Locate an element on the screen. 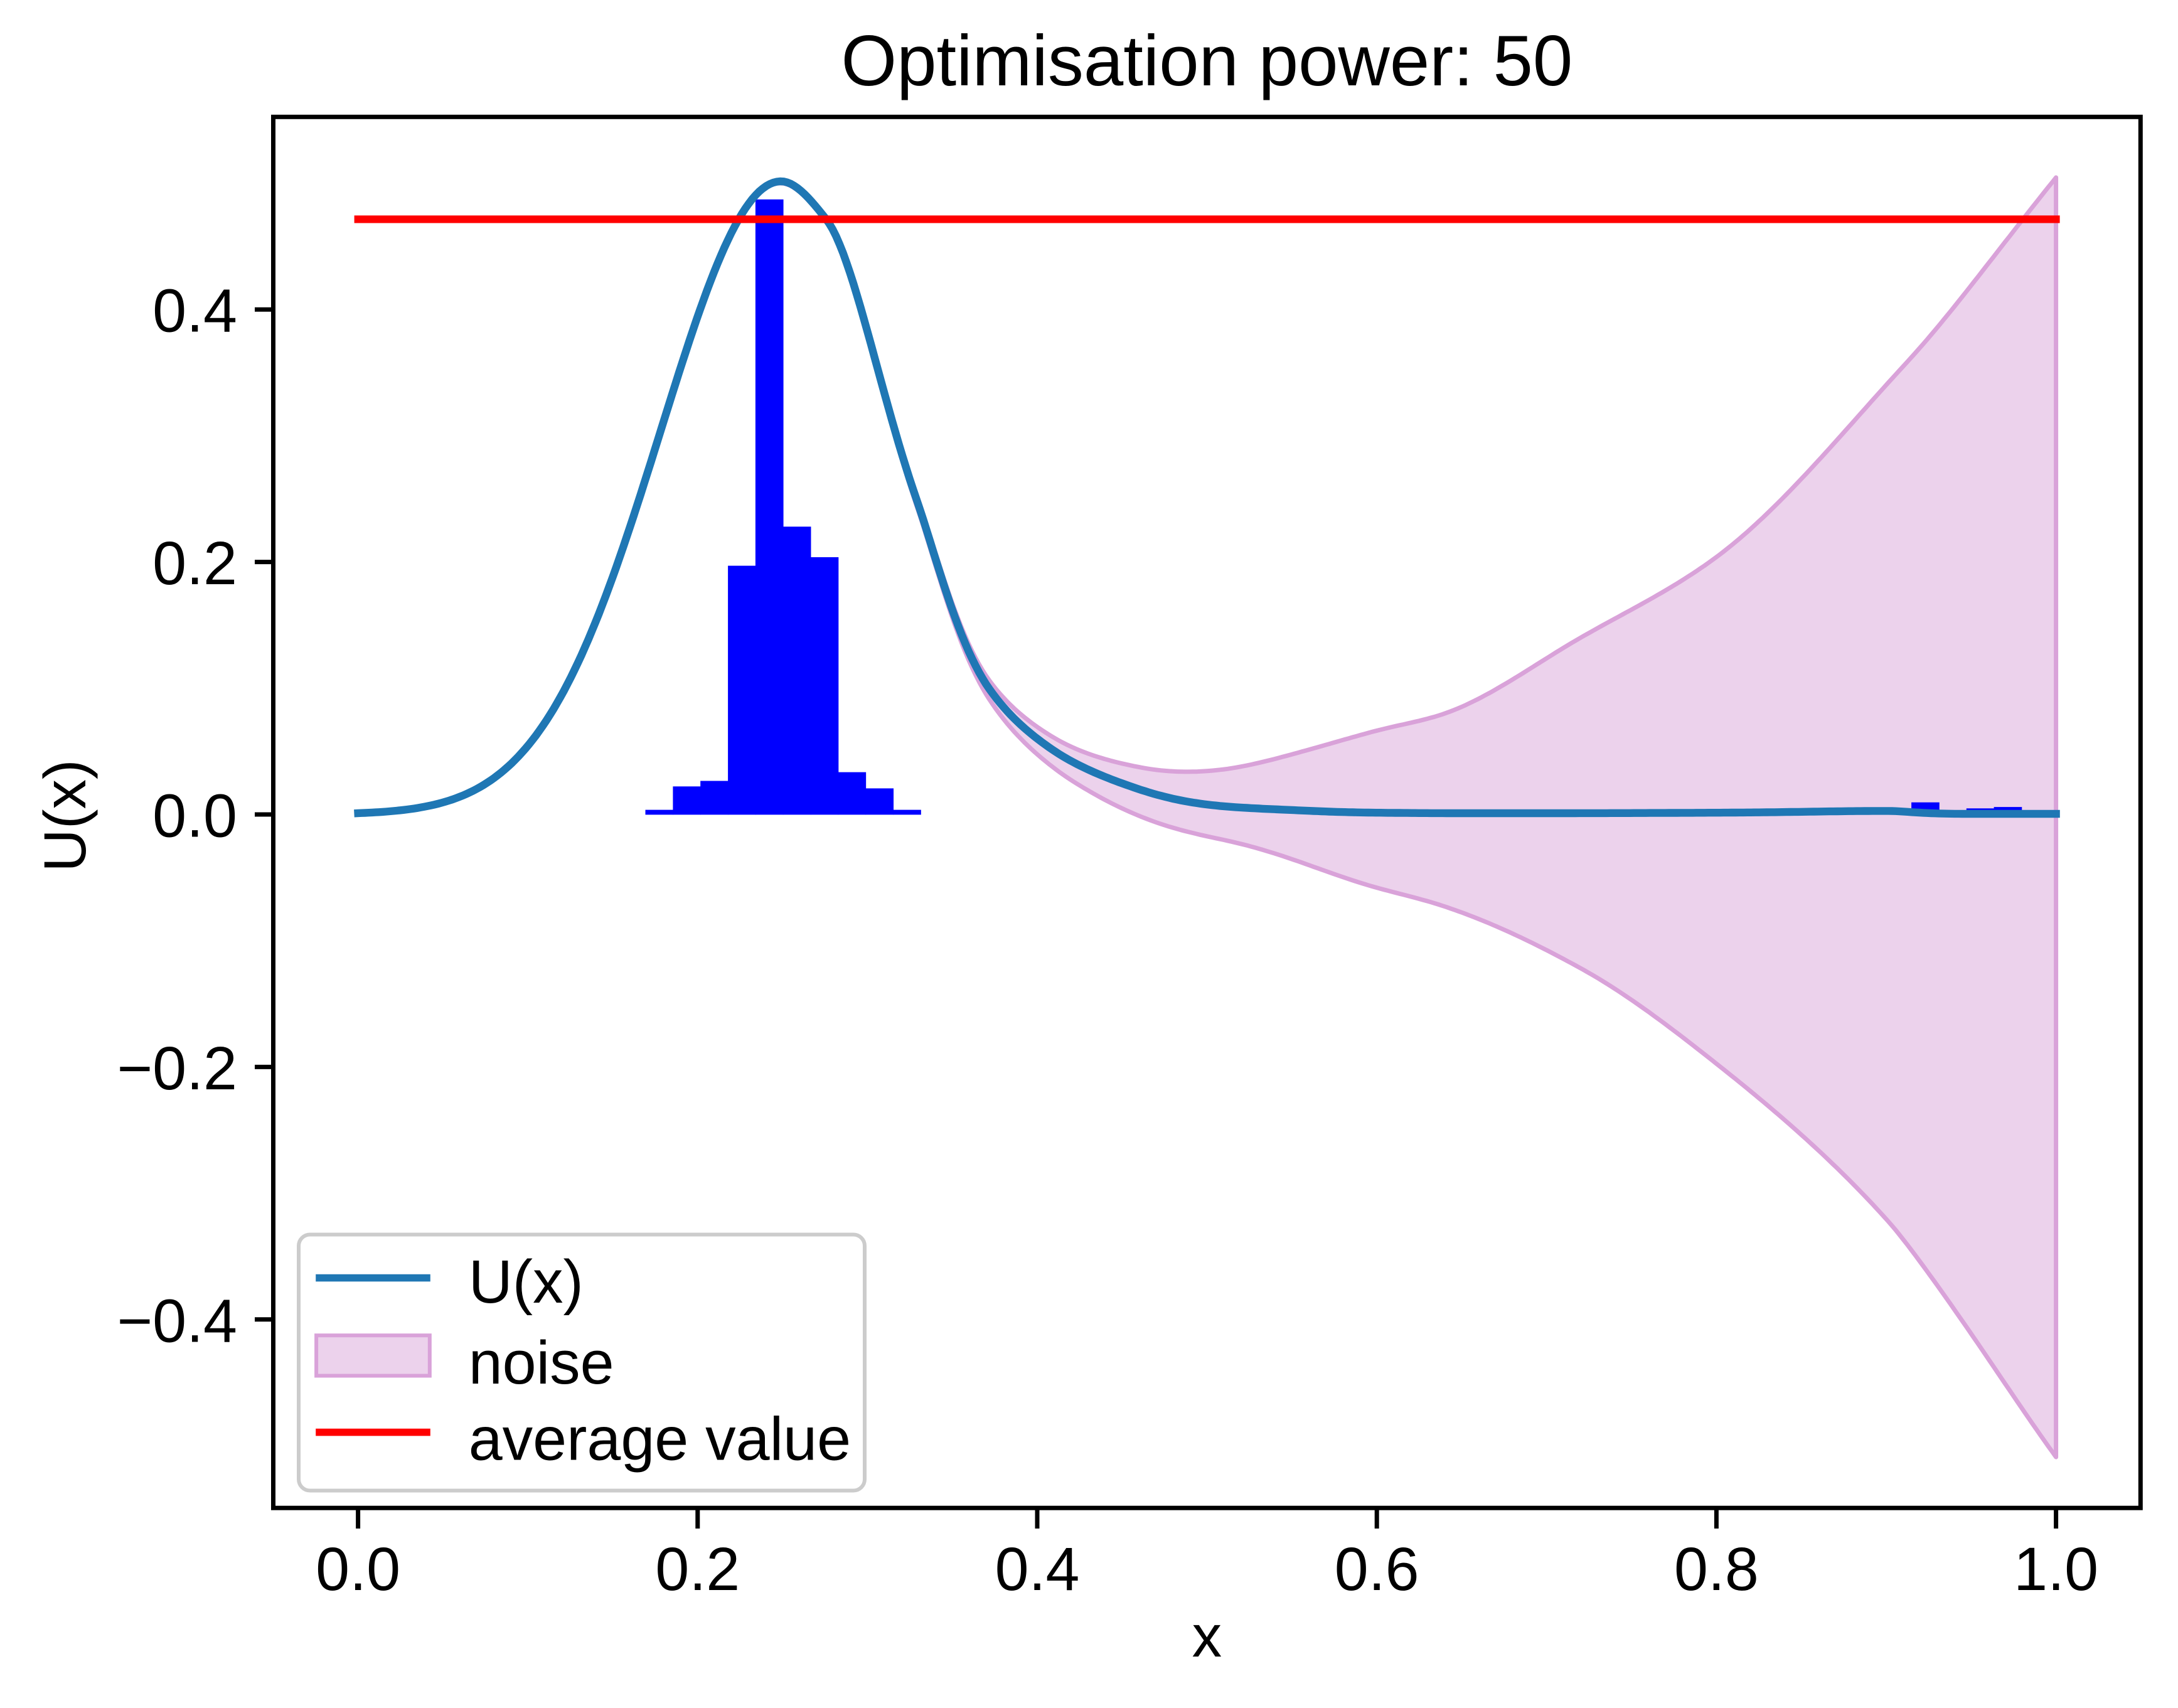 The image size is (2178, 1708). svg-text: 0.6 is located at coordinates (1377, 1569).